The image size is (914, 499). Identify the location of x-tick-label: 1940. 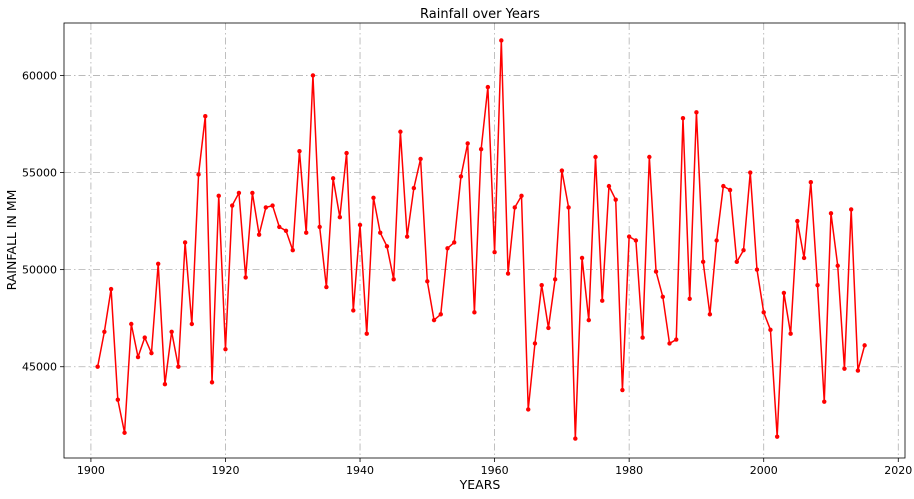
(360, 470).